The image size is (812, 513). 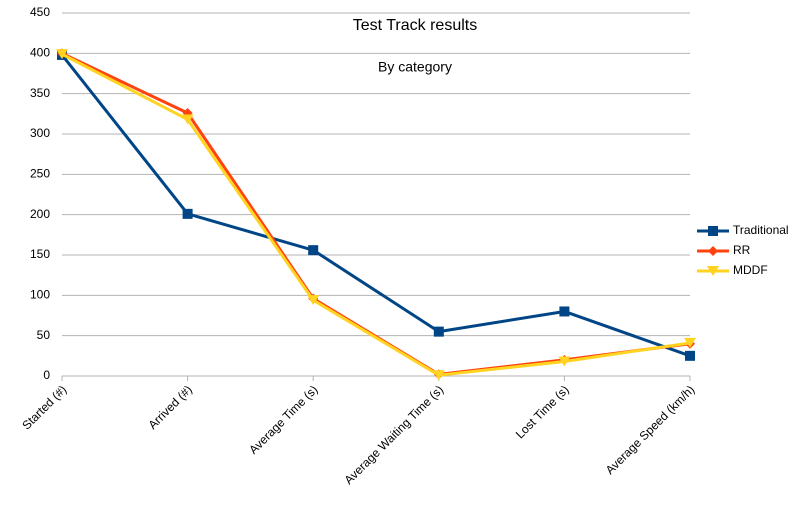 I want to click on y-tick-label: 50, so click(x=44, y=335).